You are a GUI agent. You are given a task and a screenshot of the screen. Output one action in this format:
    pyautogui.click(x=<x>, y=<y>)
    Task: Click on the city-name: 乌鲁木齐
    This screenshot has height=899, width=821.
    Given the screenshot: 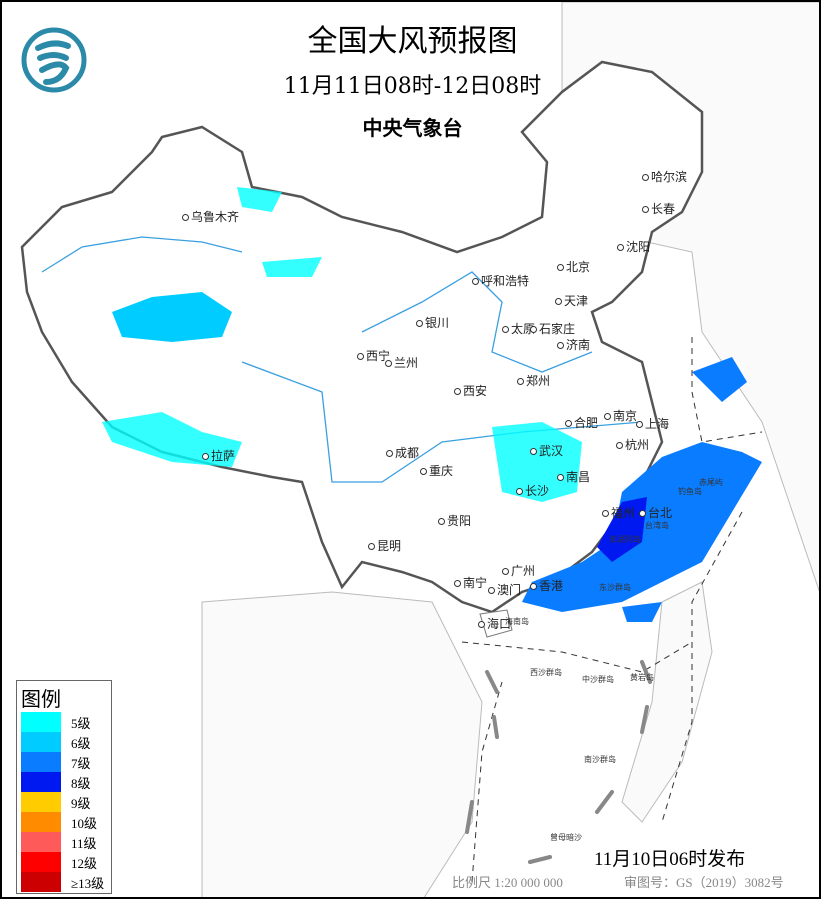 What is the action you would take?
    pyautogui.click(x=215, y=217)
    